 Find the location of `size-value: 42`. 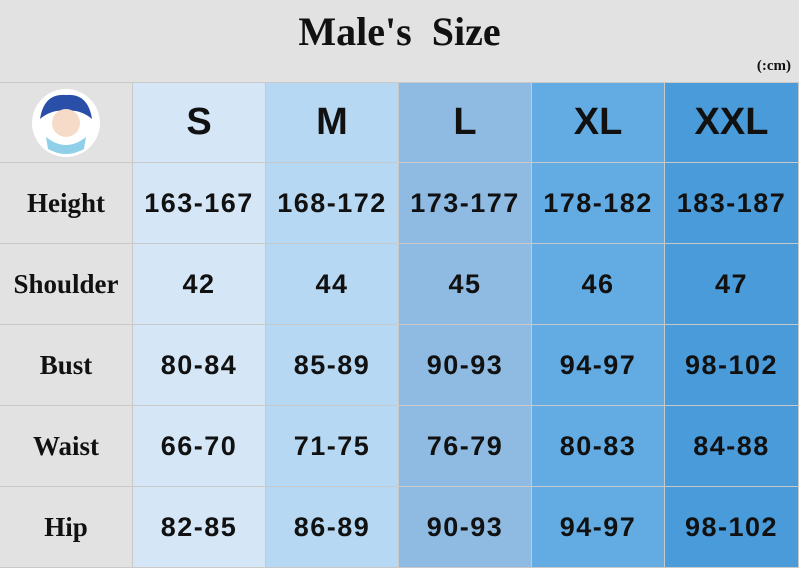

size-value: 42 is located at coordinates (199, 284).